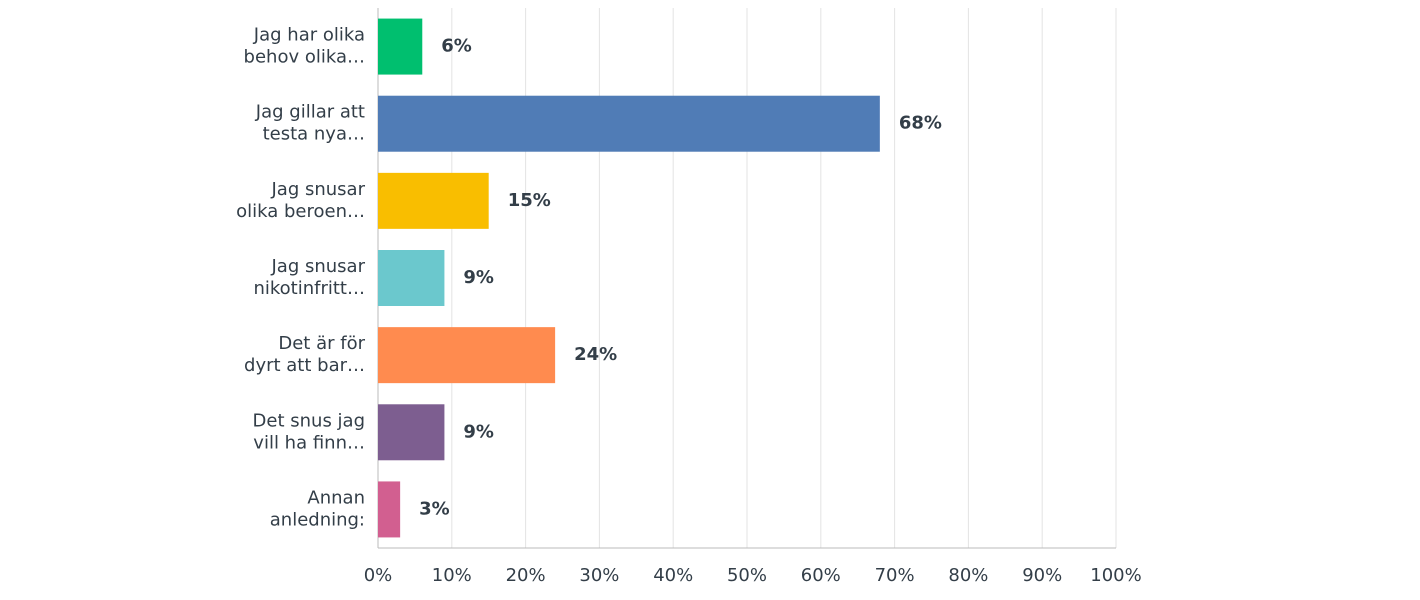 The width and height of the screenshot is (1420, 600). I want to click on value-label: 68%, so click(920, 123).